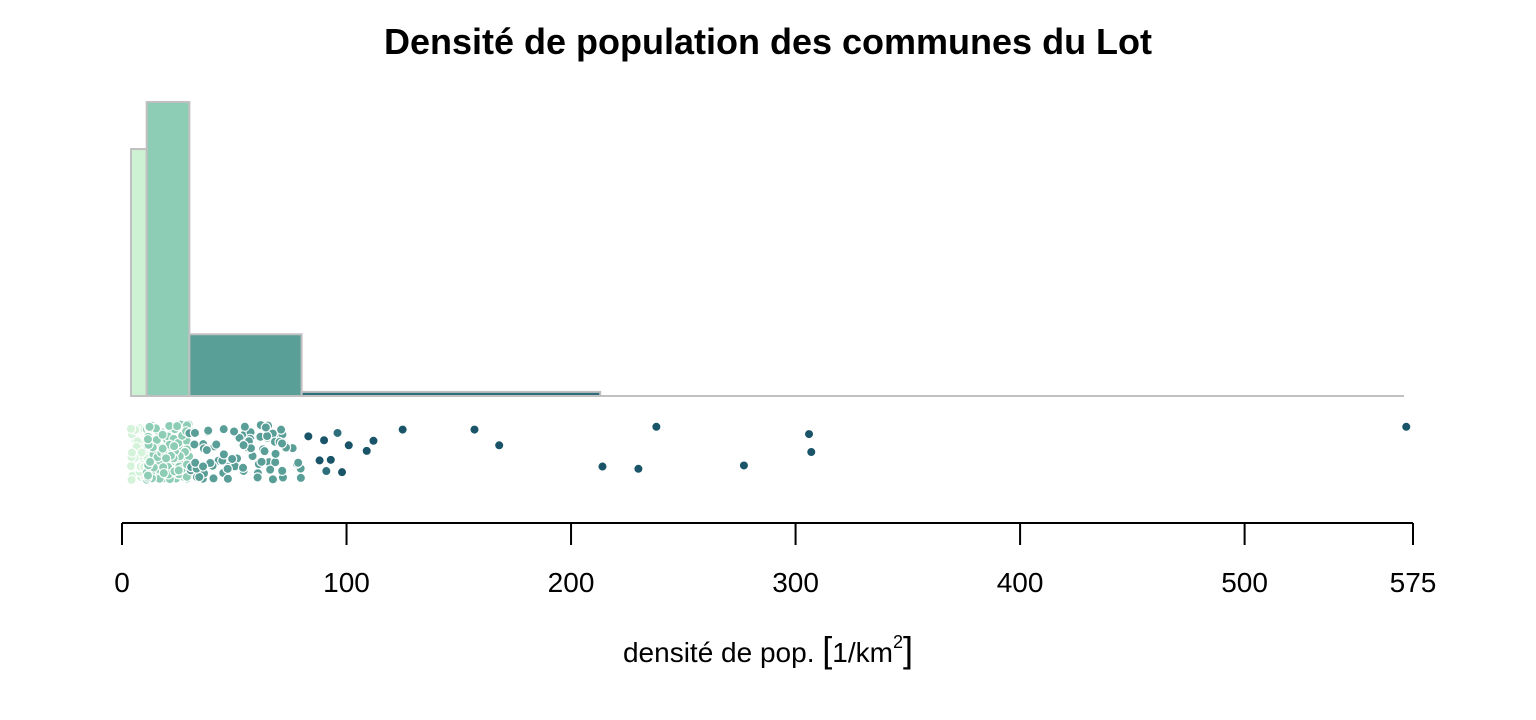 Image resolution: width=1536 pixels, height=720 pixels. Describe the element at coordinates (1413, 582) in the screenshot. I see `x-tick-label-575: 575` at that location.